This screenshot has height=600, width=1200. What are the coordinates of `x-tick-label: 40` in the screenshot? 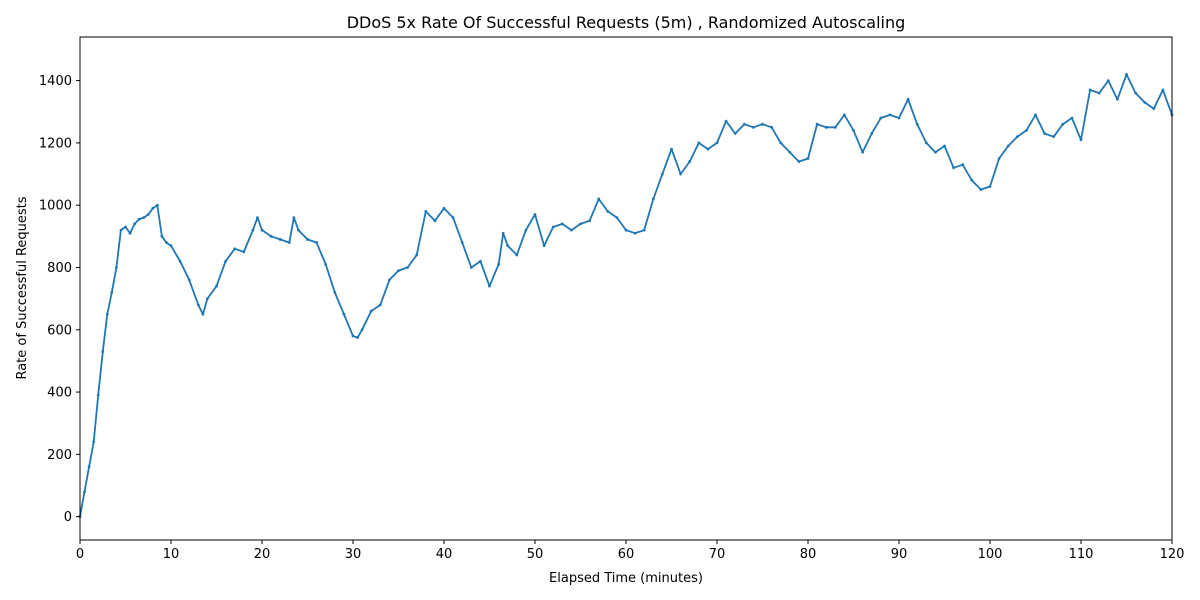 It's located at (444, 554).